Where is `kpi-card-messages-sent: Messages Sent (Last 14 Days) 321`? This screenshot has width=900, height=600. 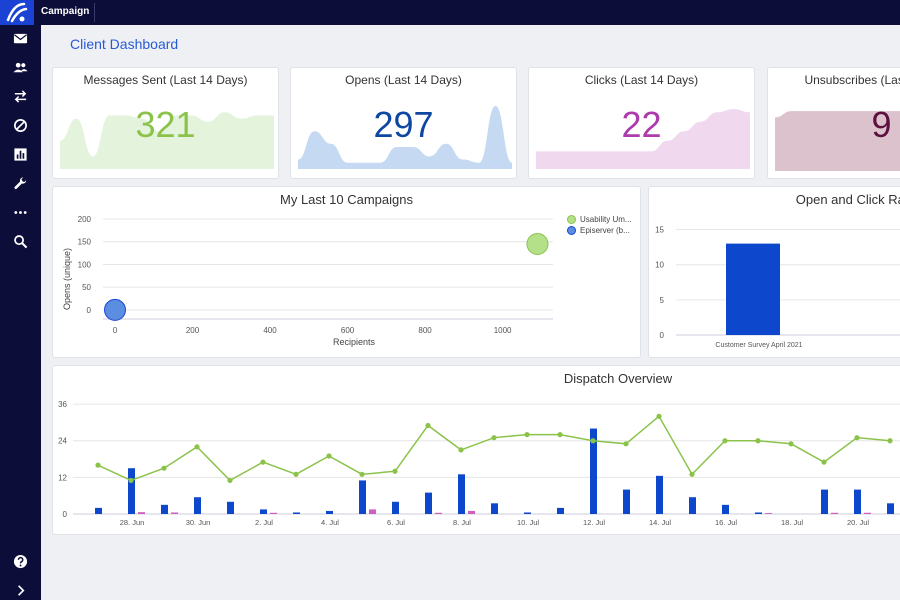 kpi-card-messages-sent: Messages Sent (Last 14 Days) 321 is located at coordinates (165, 123).